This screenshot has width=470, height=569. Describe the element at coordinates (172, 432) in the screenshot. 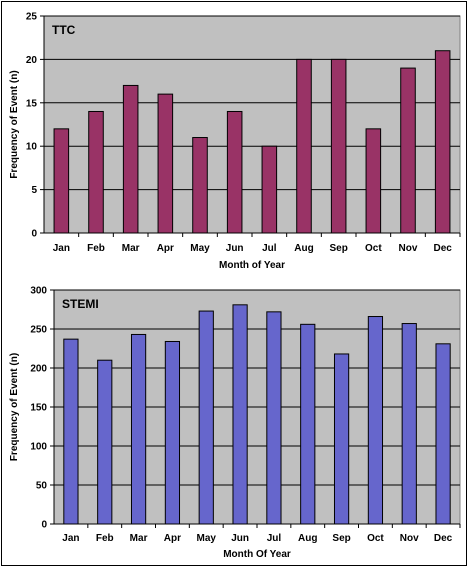

I see `stemi-bar-apr` at that location.